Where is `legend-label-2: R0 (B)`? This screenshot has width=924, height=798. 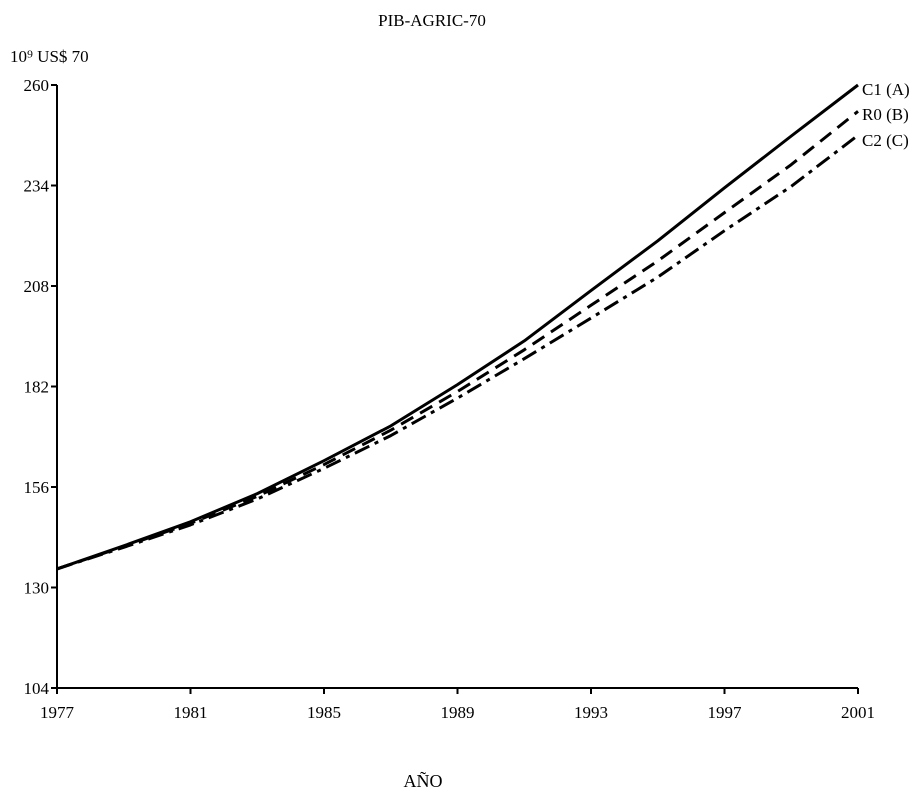
legend-label-2: R0 (B) is located at coordinates (885, 114).